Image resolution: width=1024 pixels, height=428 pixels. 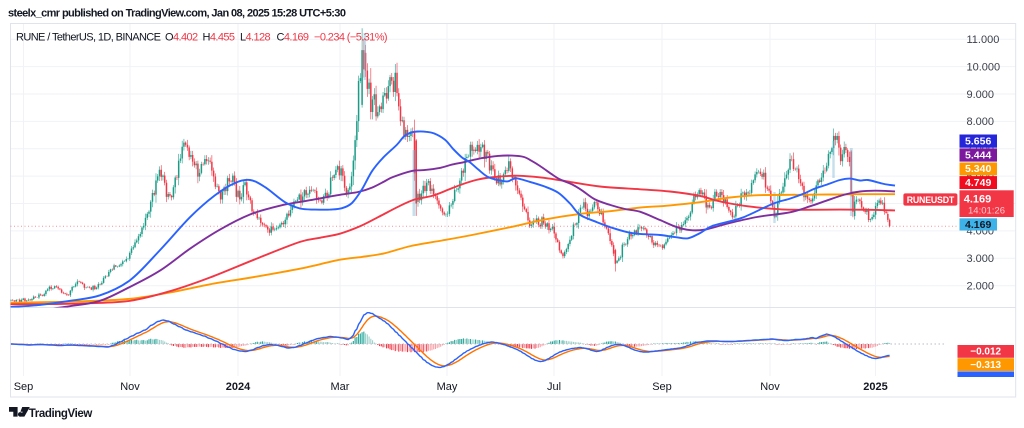 I want to click on svg-text: −0.234 (−5.31%), so click(x=350, y=38).